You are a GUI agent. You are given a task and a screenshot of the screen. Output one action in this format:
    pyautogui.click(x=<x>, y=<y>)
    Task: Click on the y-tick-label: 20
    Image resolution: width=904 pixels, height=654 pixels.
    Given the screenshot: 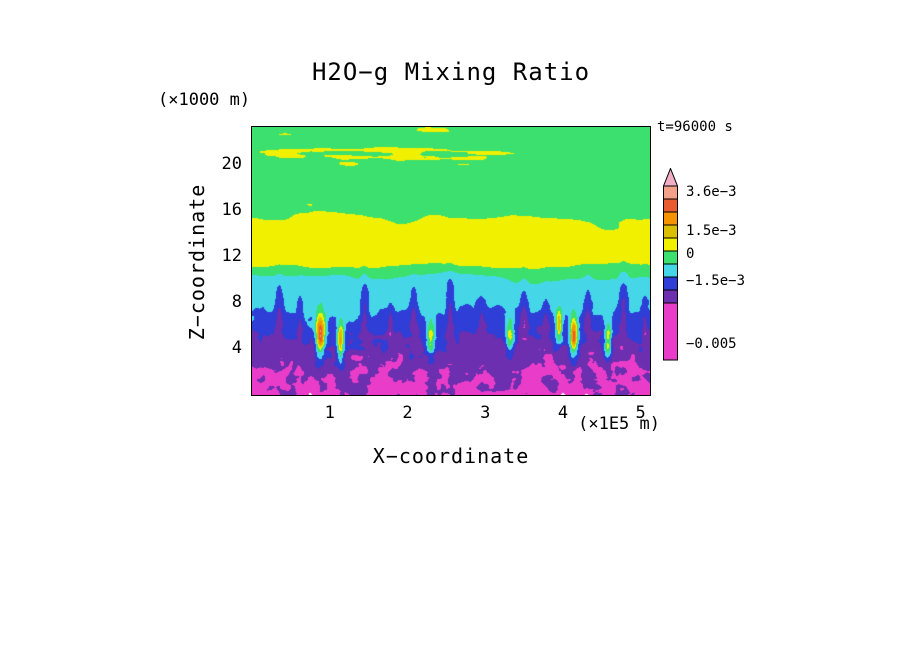 What is the action you would take?
    pyautogui.click(x=231, y=163)
    